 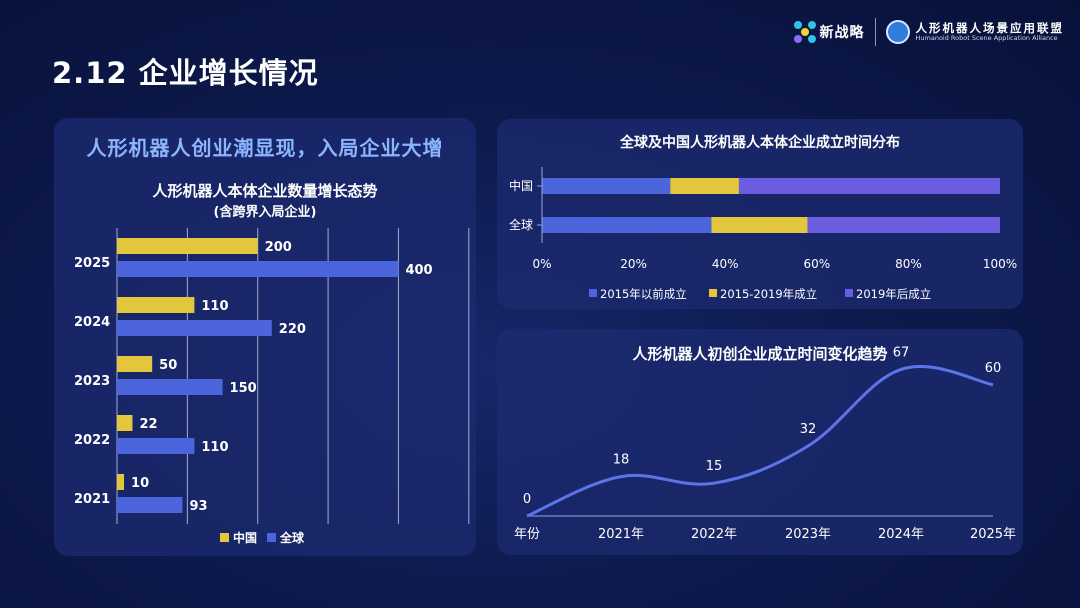 I want to click on alliance-name-cn: 人形机器人场景应用联盟, so click(x=989, y=27).